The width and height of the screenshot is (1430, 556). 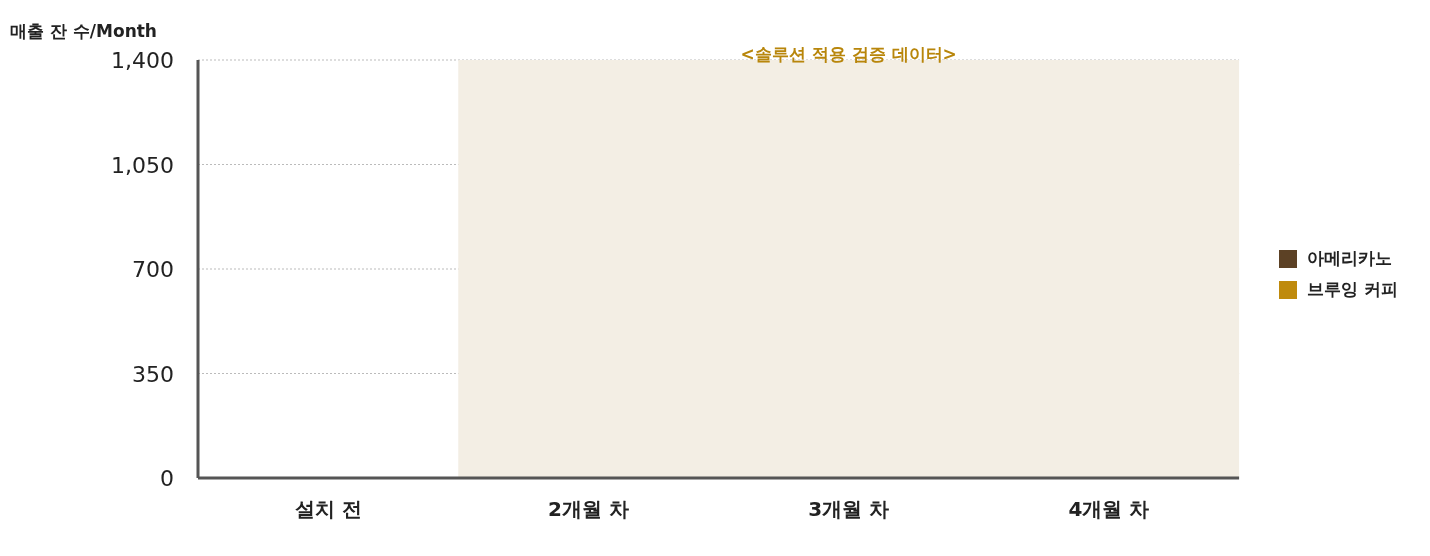 What do you see at coordinates (142, 165) in the screenshot?
I see `y-tick-label: 1,050` at bounding box center [142, 165].